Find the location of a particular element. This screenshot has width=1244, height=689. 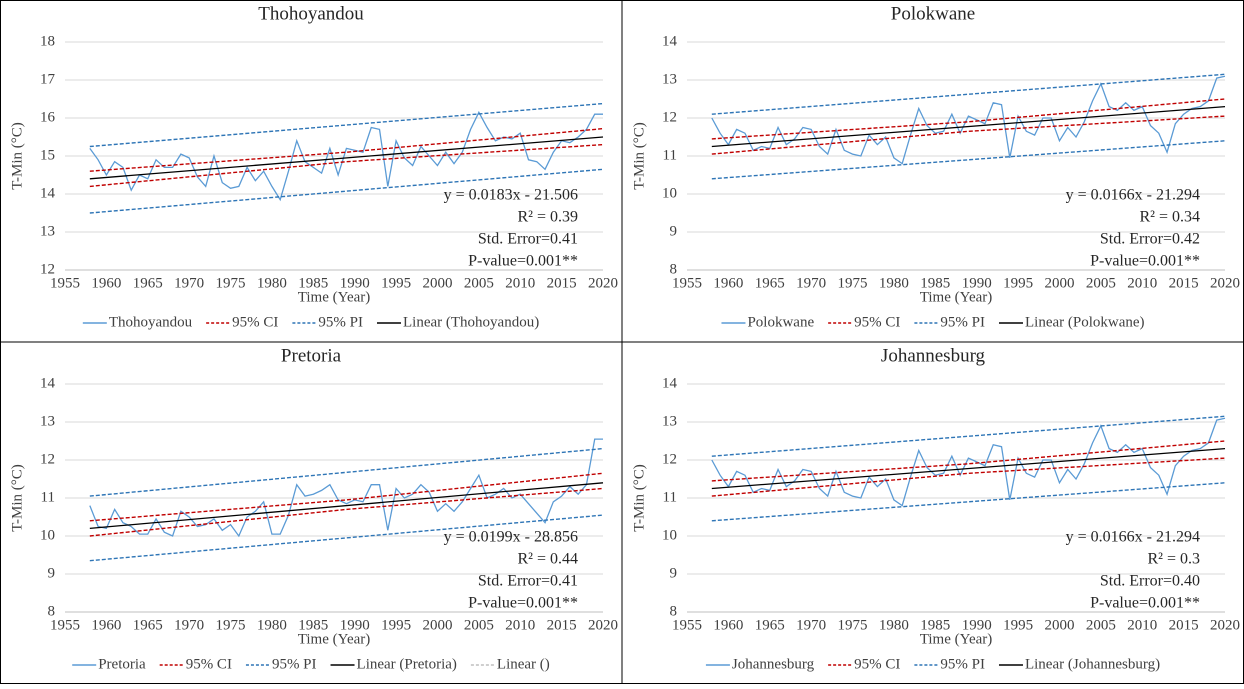

legend-label: 95% CI is located at coordinates (877, 322).